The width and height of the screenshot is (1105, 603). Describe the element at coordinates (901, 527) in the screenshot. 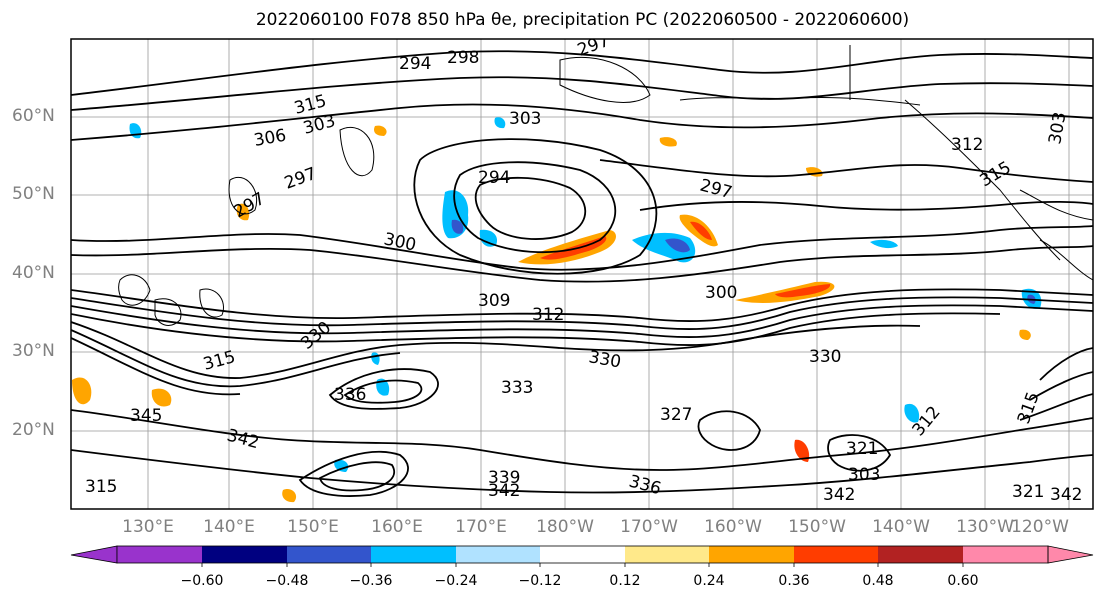

I see `lon-label: 140°W` at that location.